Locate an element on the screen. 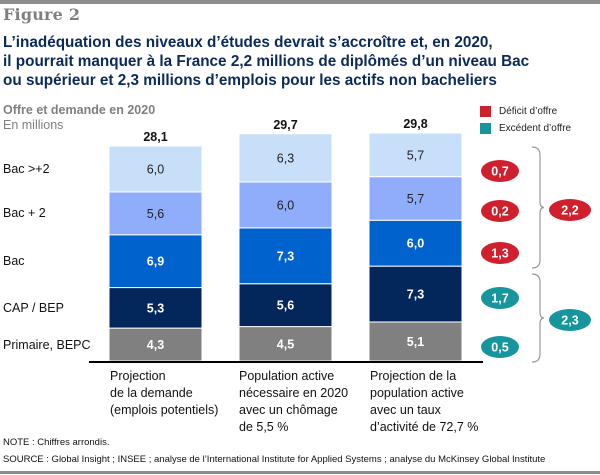 This screenshot has height=475, width=600. brace-deficit is located at coordinates (538, 207).